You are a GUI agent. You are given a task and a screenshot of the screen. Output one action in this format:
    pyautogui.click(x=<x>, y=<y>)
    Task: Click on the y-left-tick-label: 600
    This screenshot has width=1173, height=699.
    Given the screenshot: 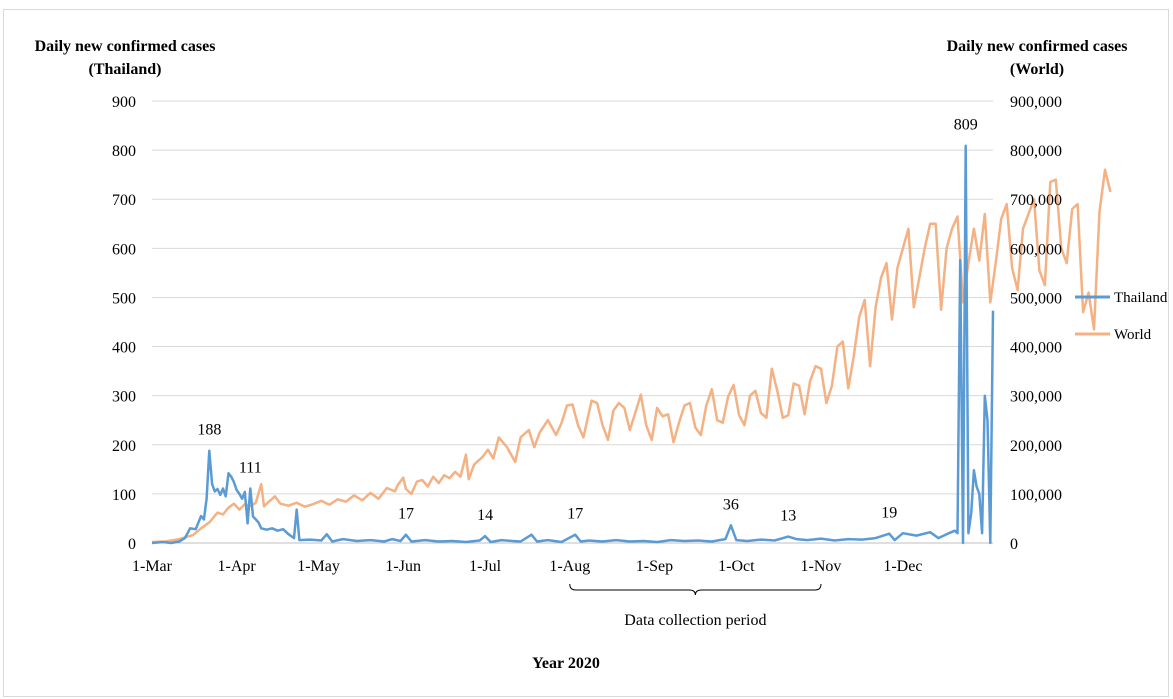 What is the action you would take?
    pyautogui.click(x=124, y=249)
    